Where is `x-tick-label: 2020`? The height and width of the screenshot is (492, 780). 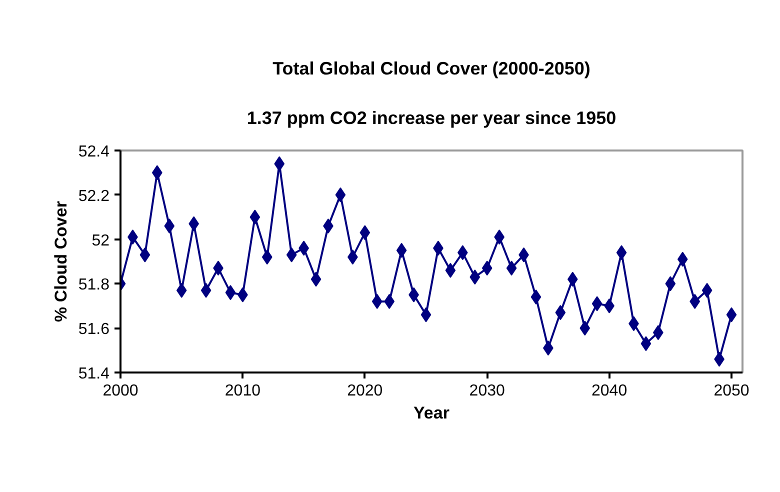
x-tick-label: 2020 is located at coordinates (365, 391).